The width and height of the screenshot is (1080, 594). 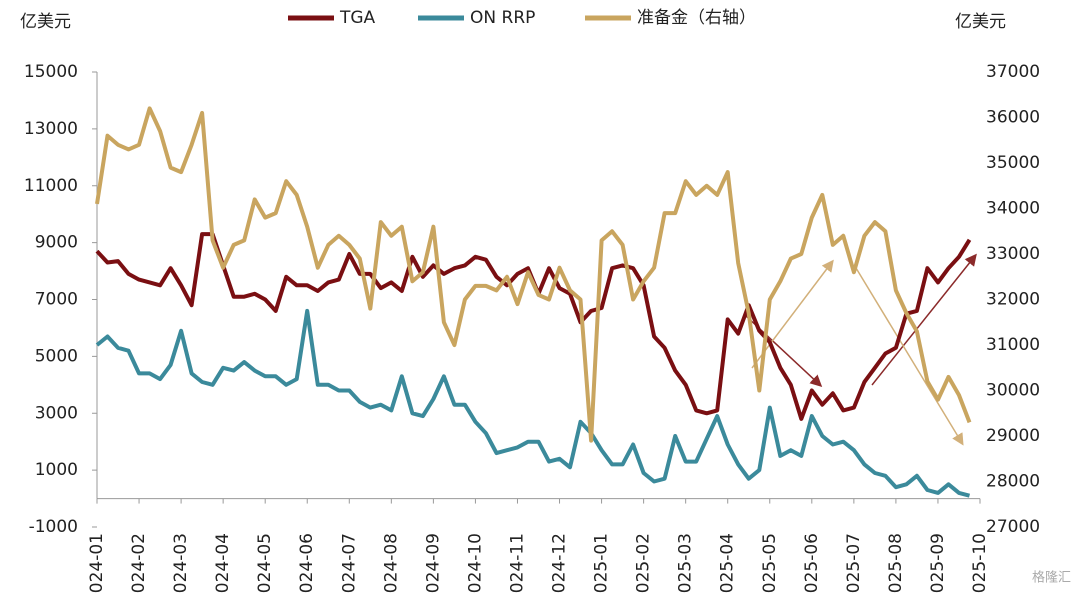 What do you see at coordinates (980, 563) in the screenshot?
I see `x-tick-label: 2025-10` at bounding box center [980, 563].